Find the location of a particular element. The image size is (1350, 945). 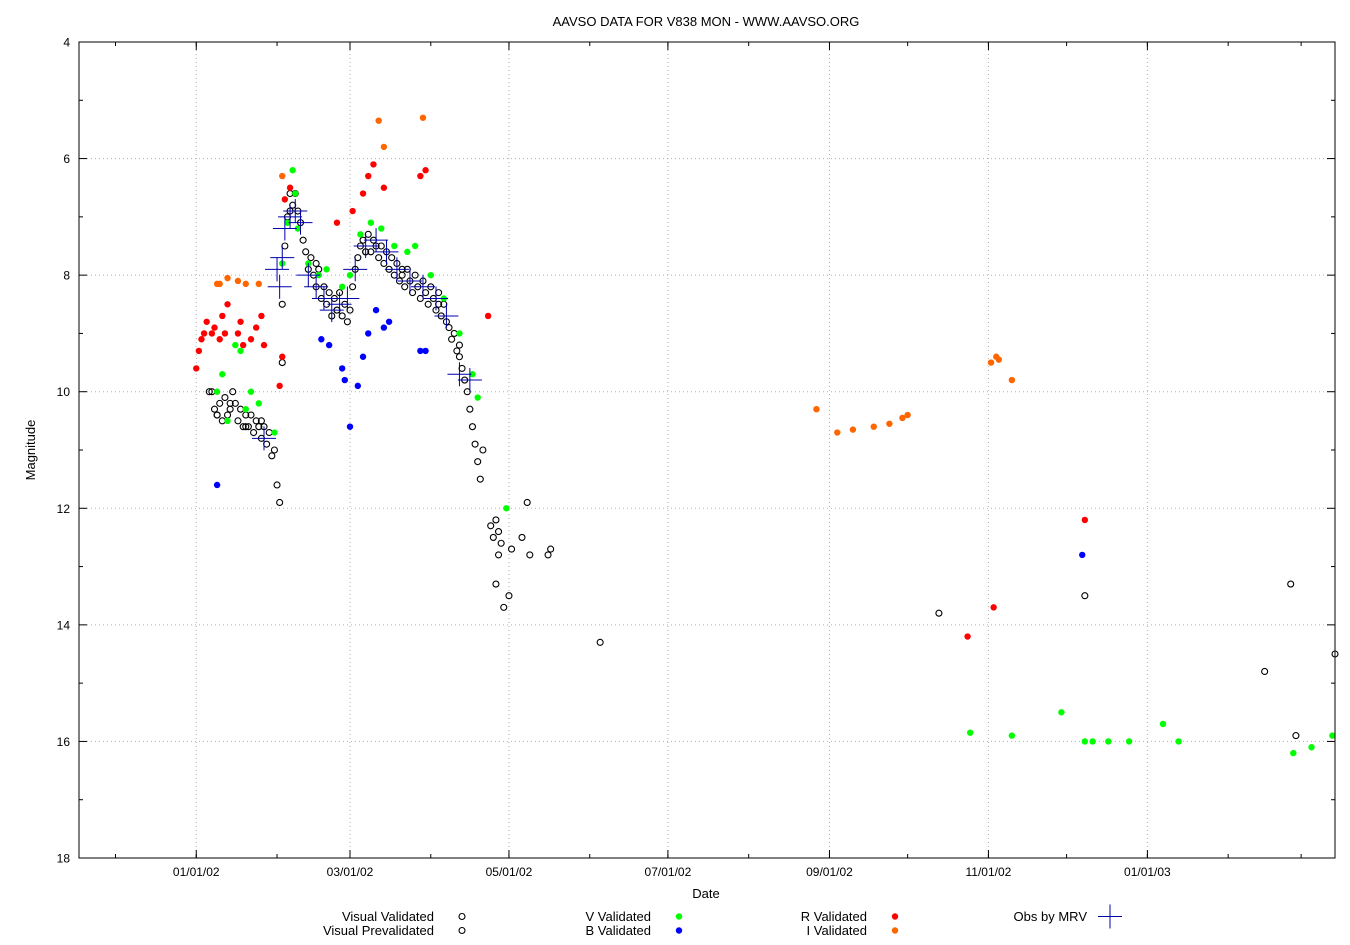

legend-entry: Obs by MRV is located at coordinates (1068, 916).